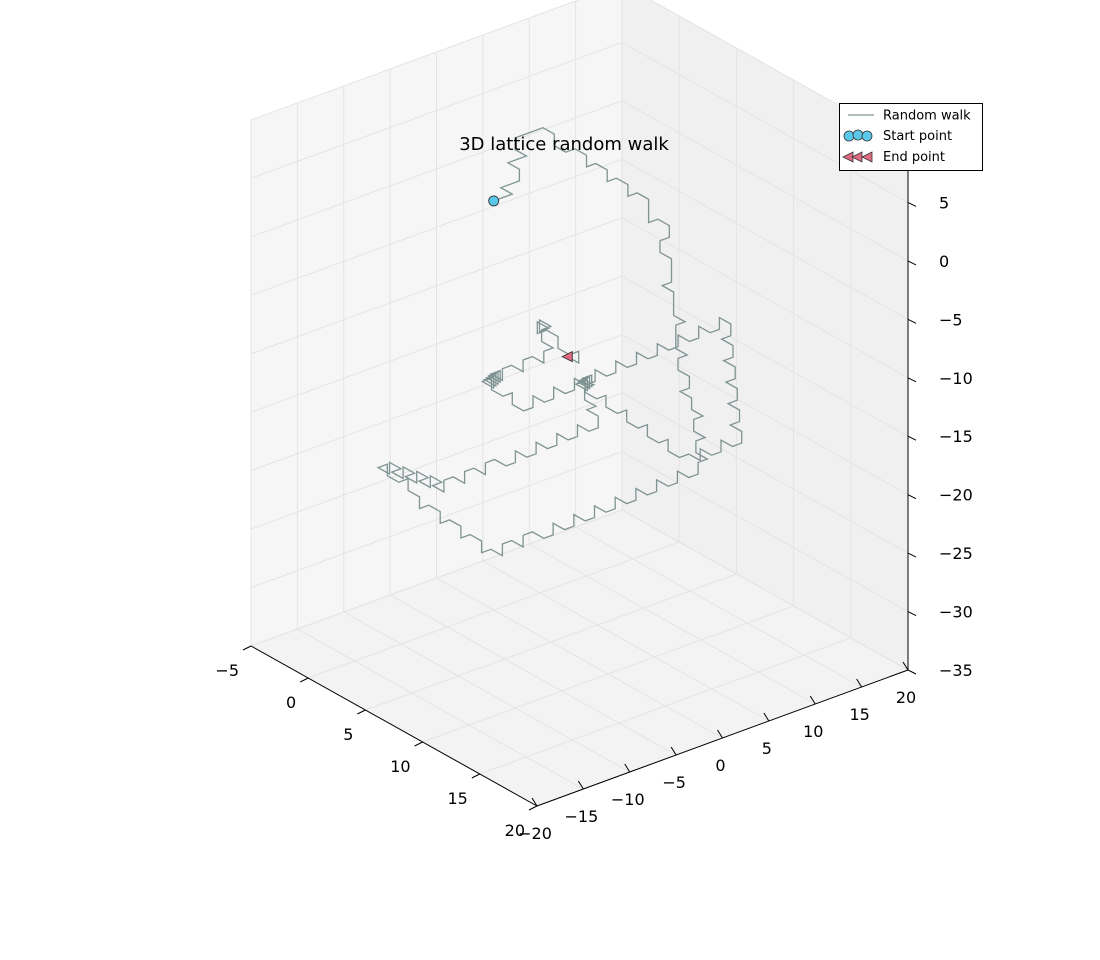 Image resolution: width=1100 pixels, height=960 pixels. I want to click on x-axis-label: 5, so click(348, 734).